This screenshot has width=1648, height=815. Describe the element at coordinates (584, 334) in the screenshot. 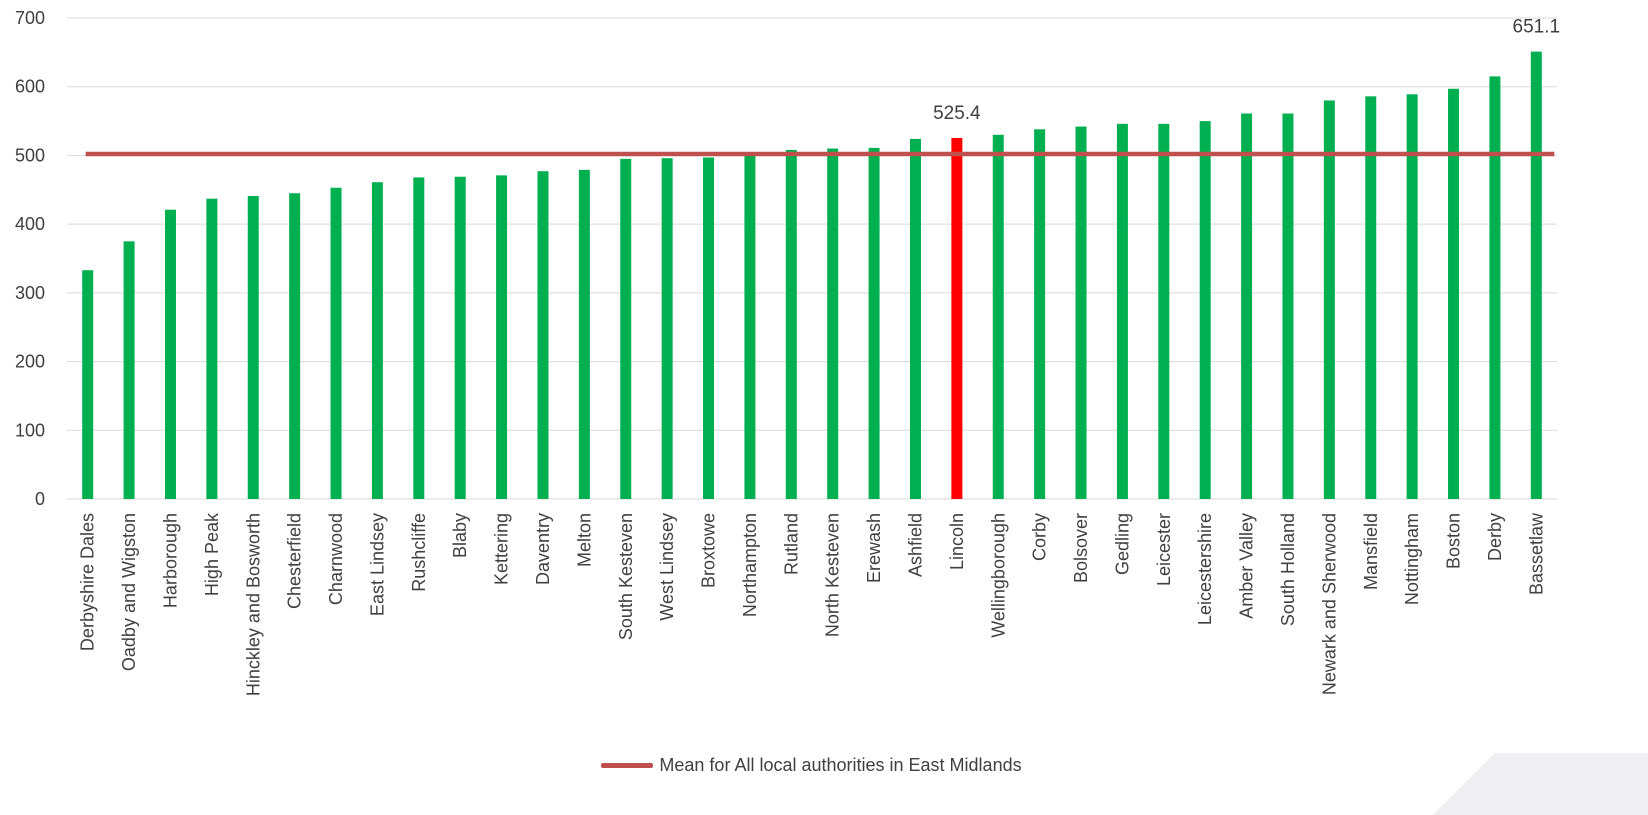

I see `bar-melton` at that location.